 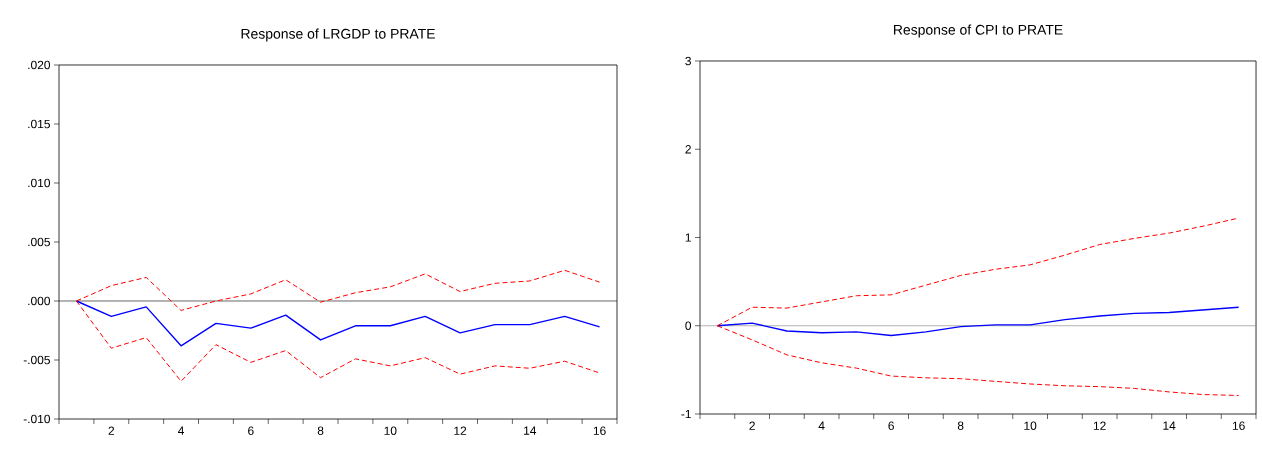 I want to click on y-tick-label: .015, so click(x=39, y=124).